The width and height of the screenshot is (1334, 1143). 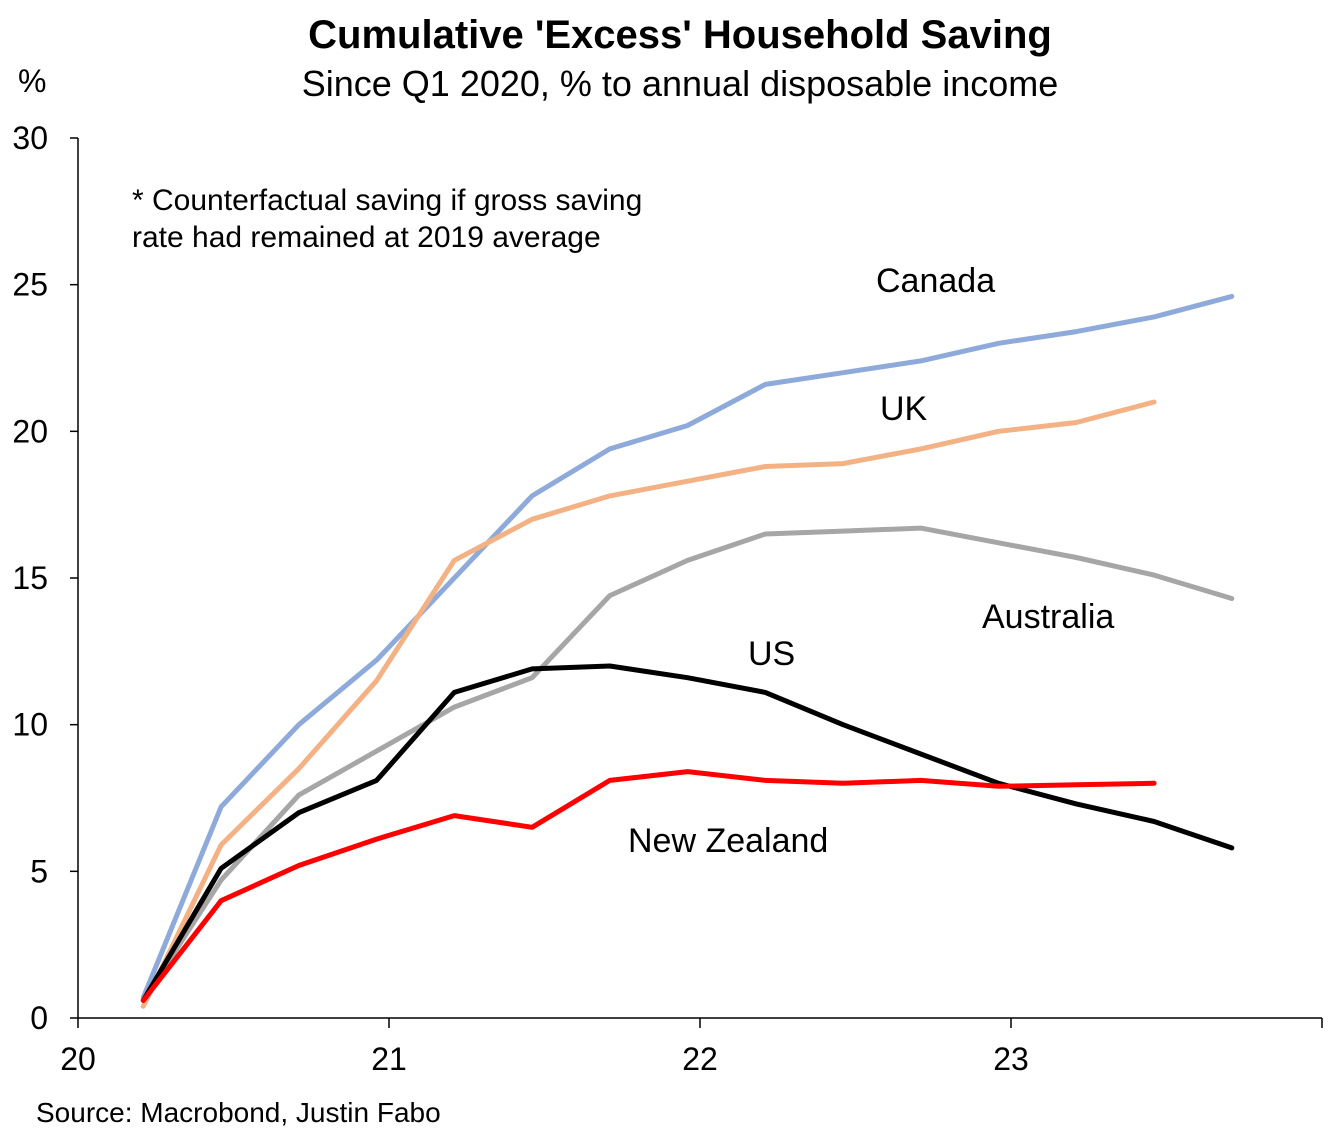 I want to click on x-tick-label: 23, so click(x=1011, y=1059).